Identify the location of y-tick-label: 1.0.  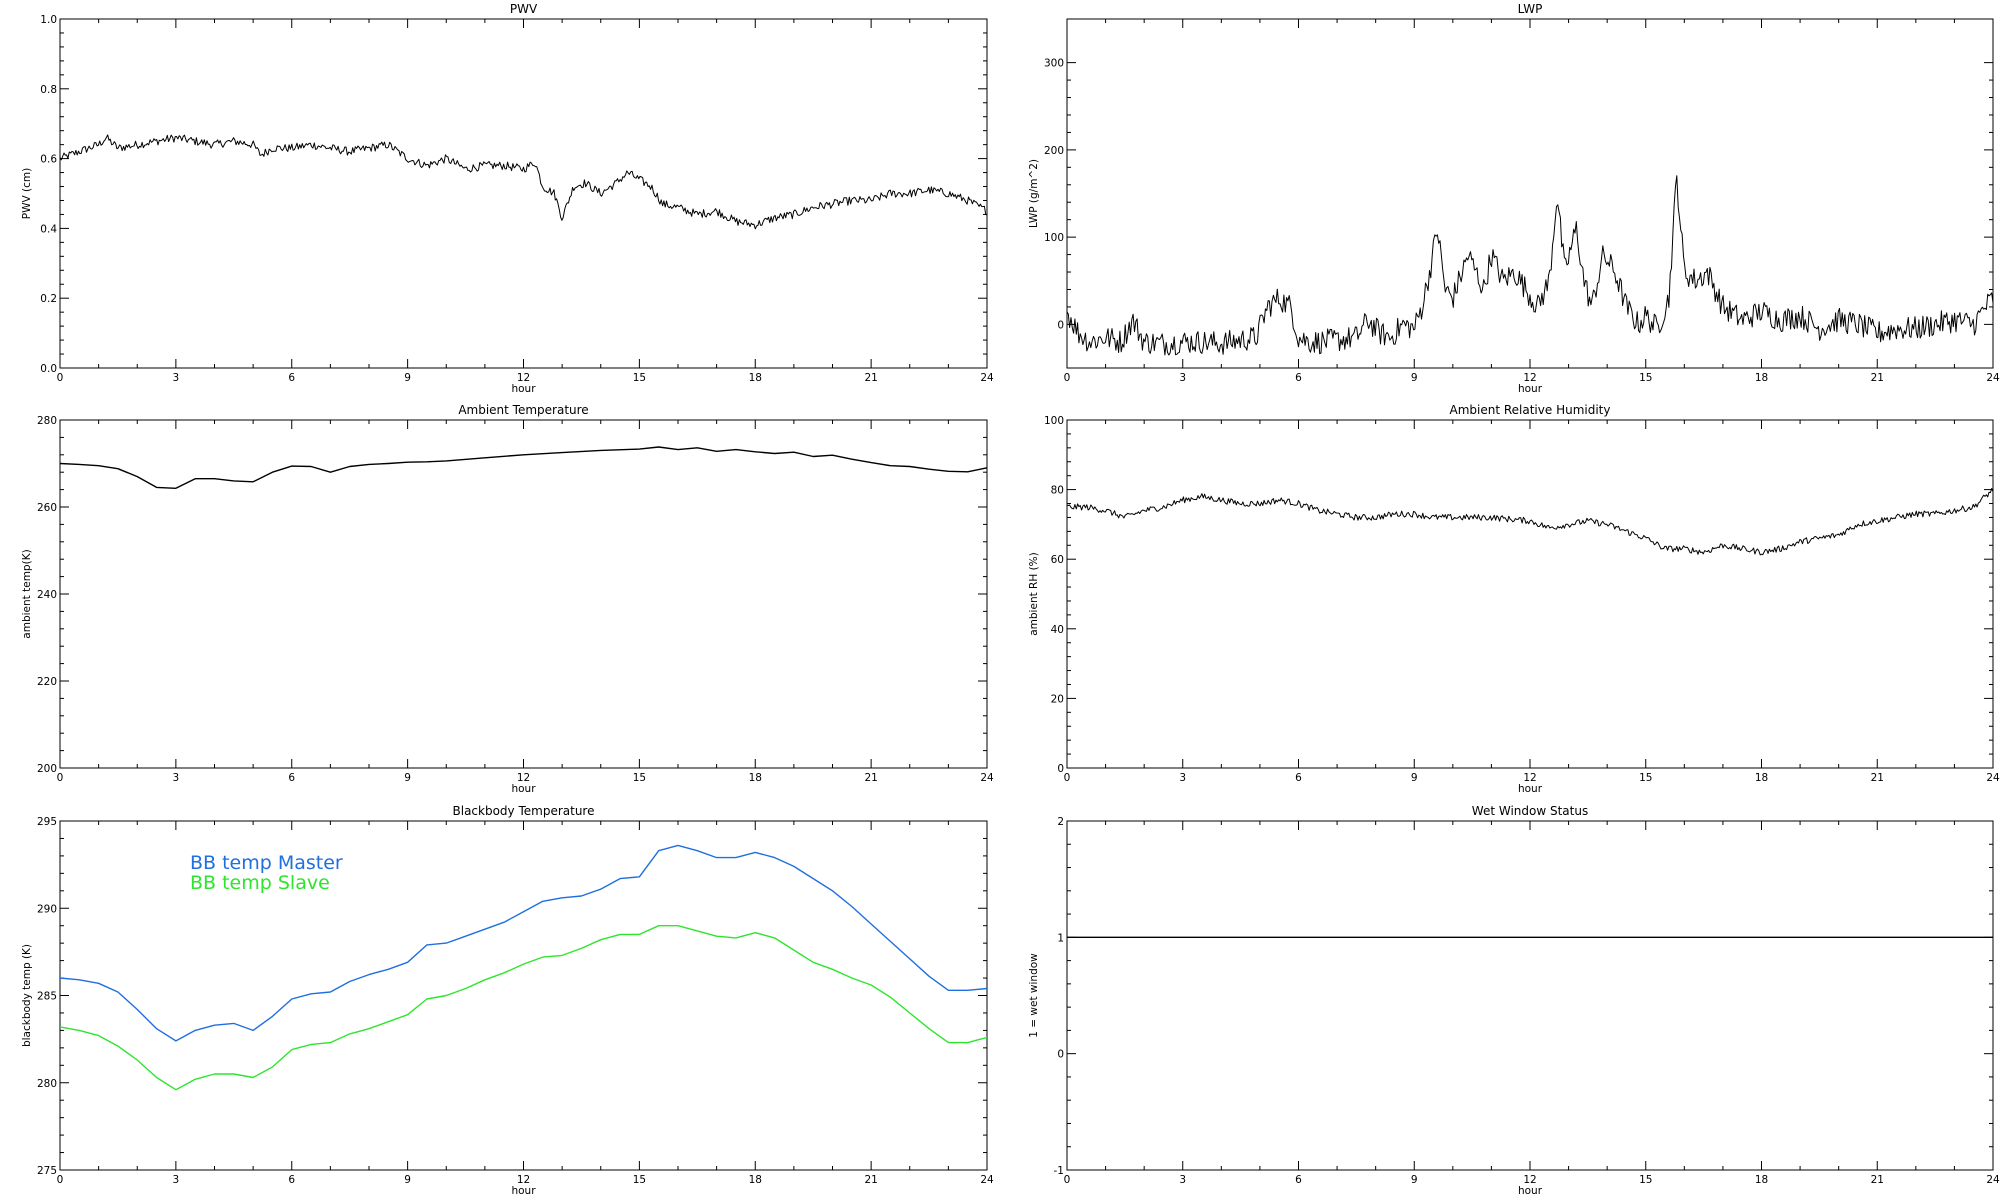
(48, 20).